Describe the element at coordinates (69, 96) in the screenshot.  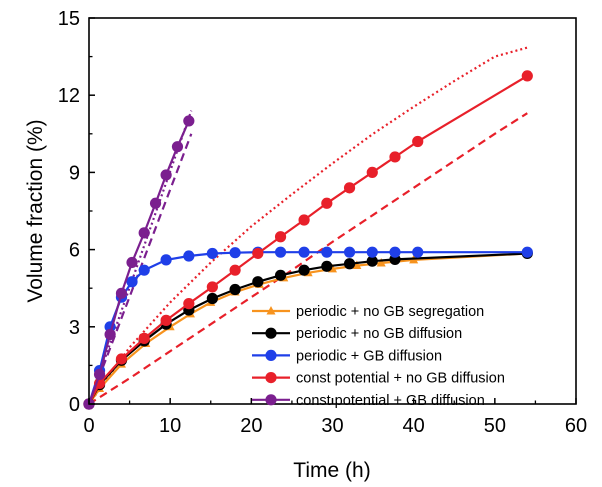
I see `y-tick-label: 12` at that location.